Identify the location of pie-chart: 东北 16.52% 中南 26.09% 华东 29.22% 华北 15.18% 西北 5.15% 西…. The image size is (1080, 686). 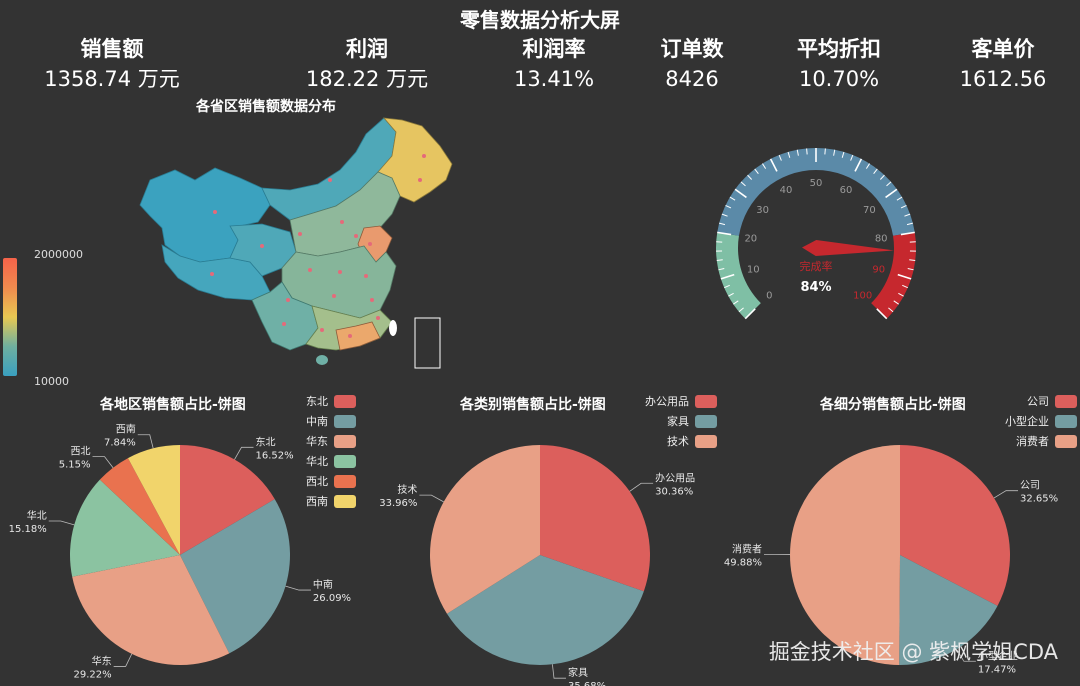
(180, 552).